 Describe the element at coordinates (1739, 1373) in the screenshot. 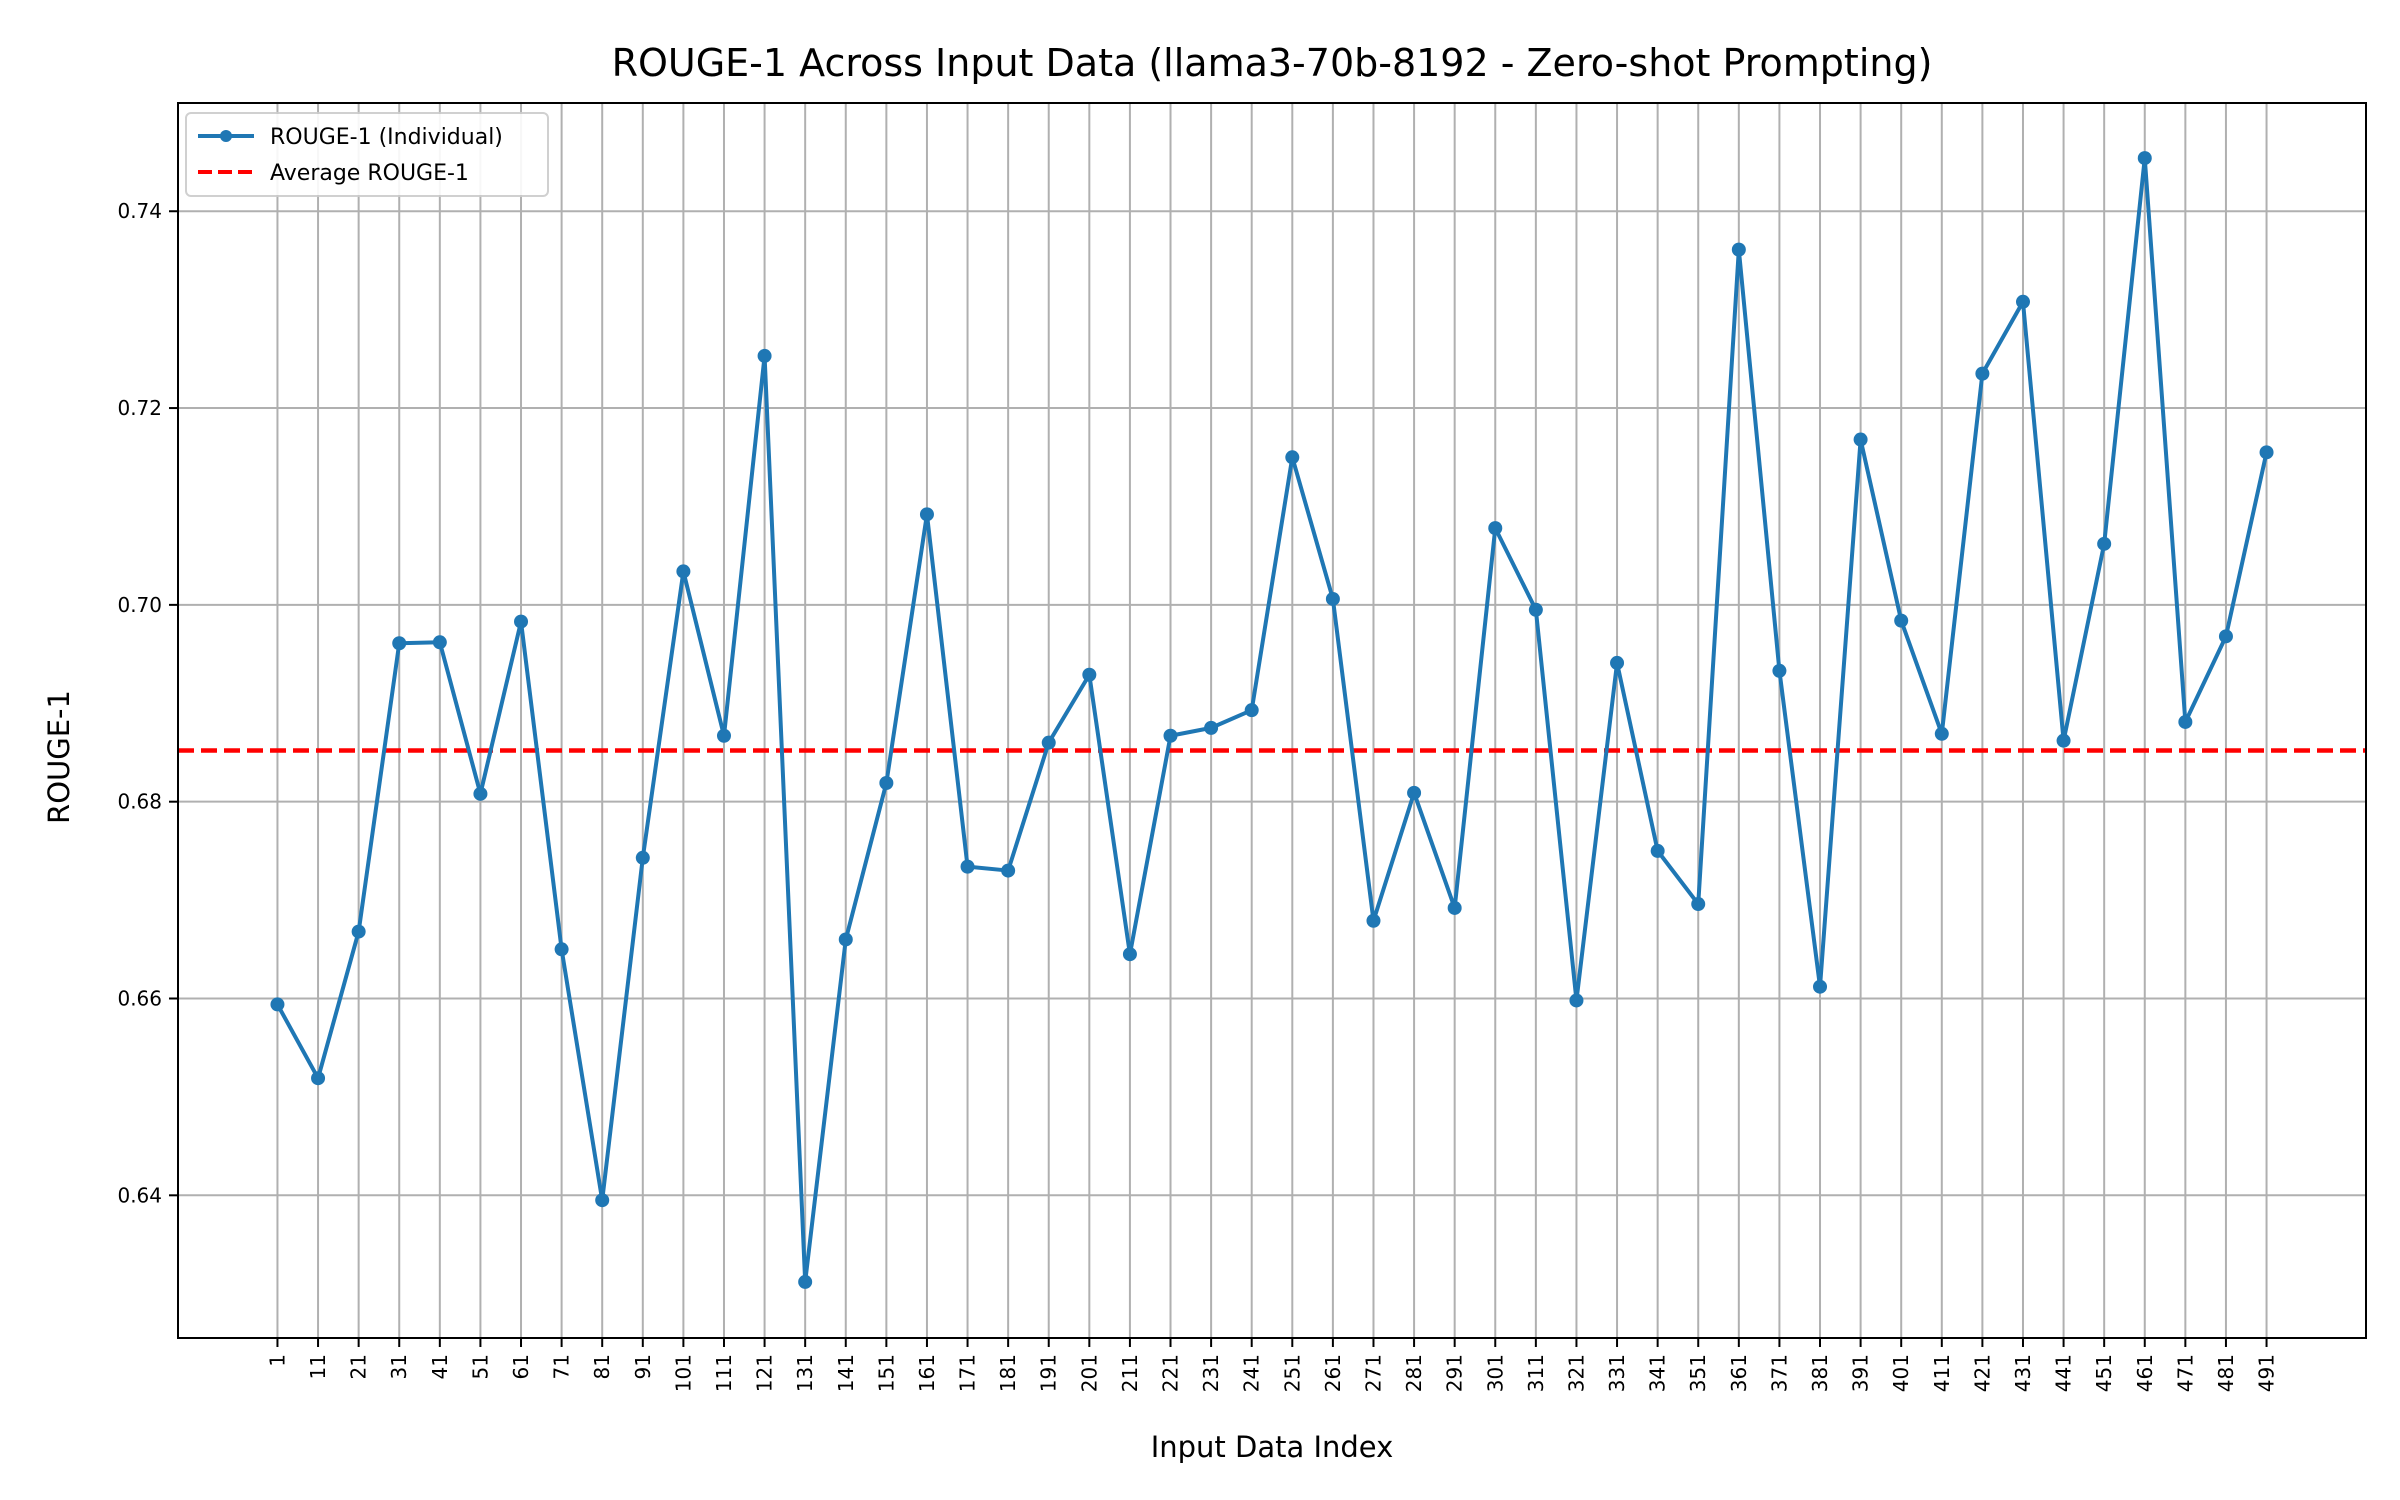

I see `x-tick-label: 361` at that location.